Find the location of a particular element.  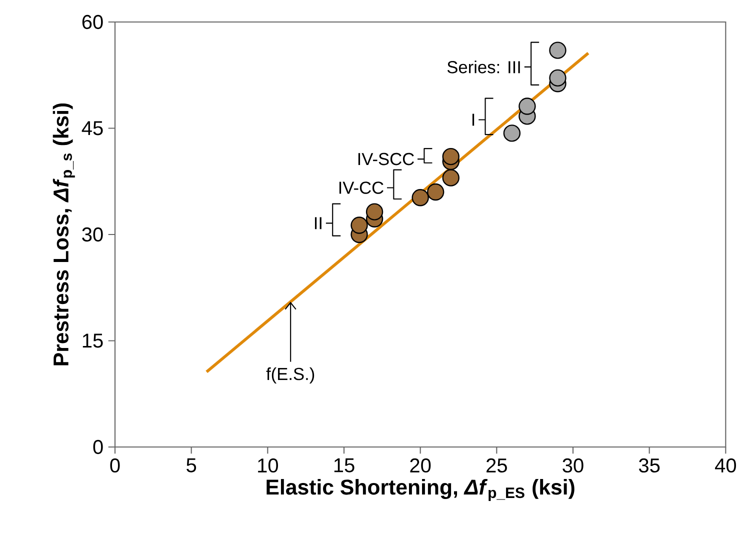

x-tick-label: 30 is located at coordinates (573, 465).